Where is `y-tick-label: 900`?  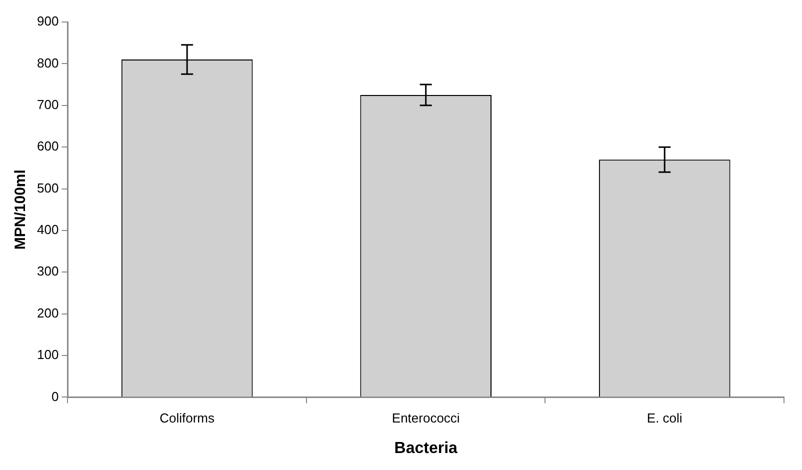
y-tick-label: 900 is located at coordinates (47, 21).